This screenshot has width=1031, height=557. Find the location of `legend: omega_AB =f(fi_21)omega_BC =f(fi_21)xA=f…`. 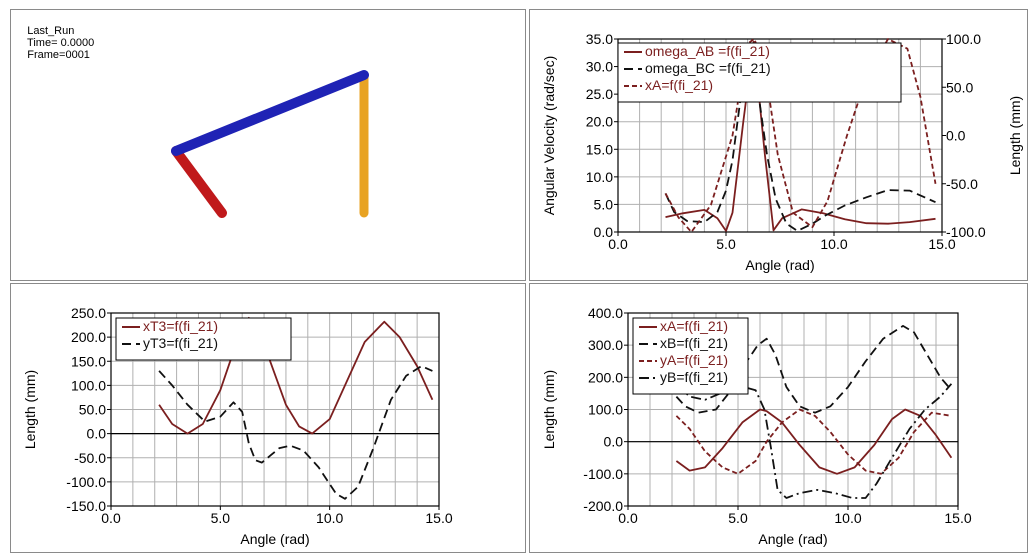

legend: omega_AB =f(fi_21)omega_BC =f(fi_21)xA=f… is located at coordinates (759, 72).